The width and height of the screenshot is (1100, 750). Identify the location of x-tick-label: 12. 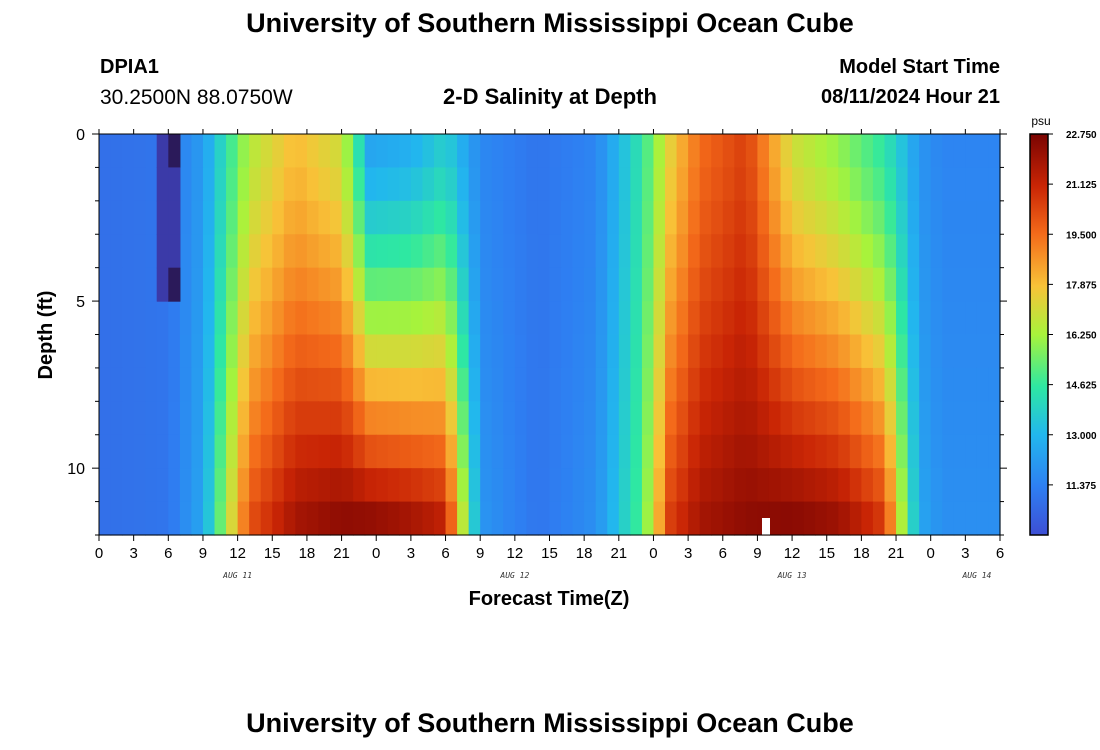
(515, 553).